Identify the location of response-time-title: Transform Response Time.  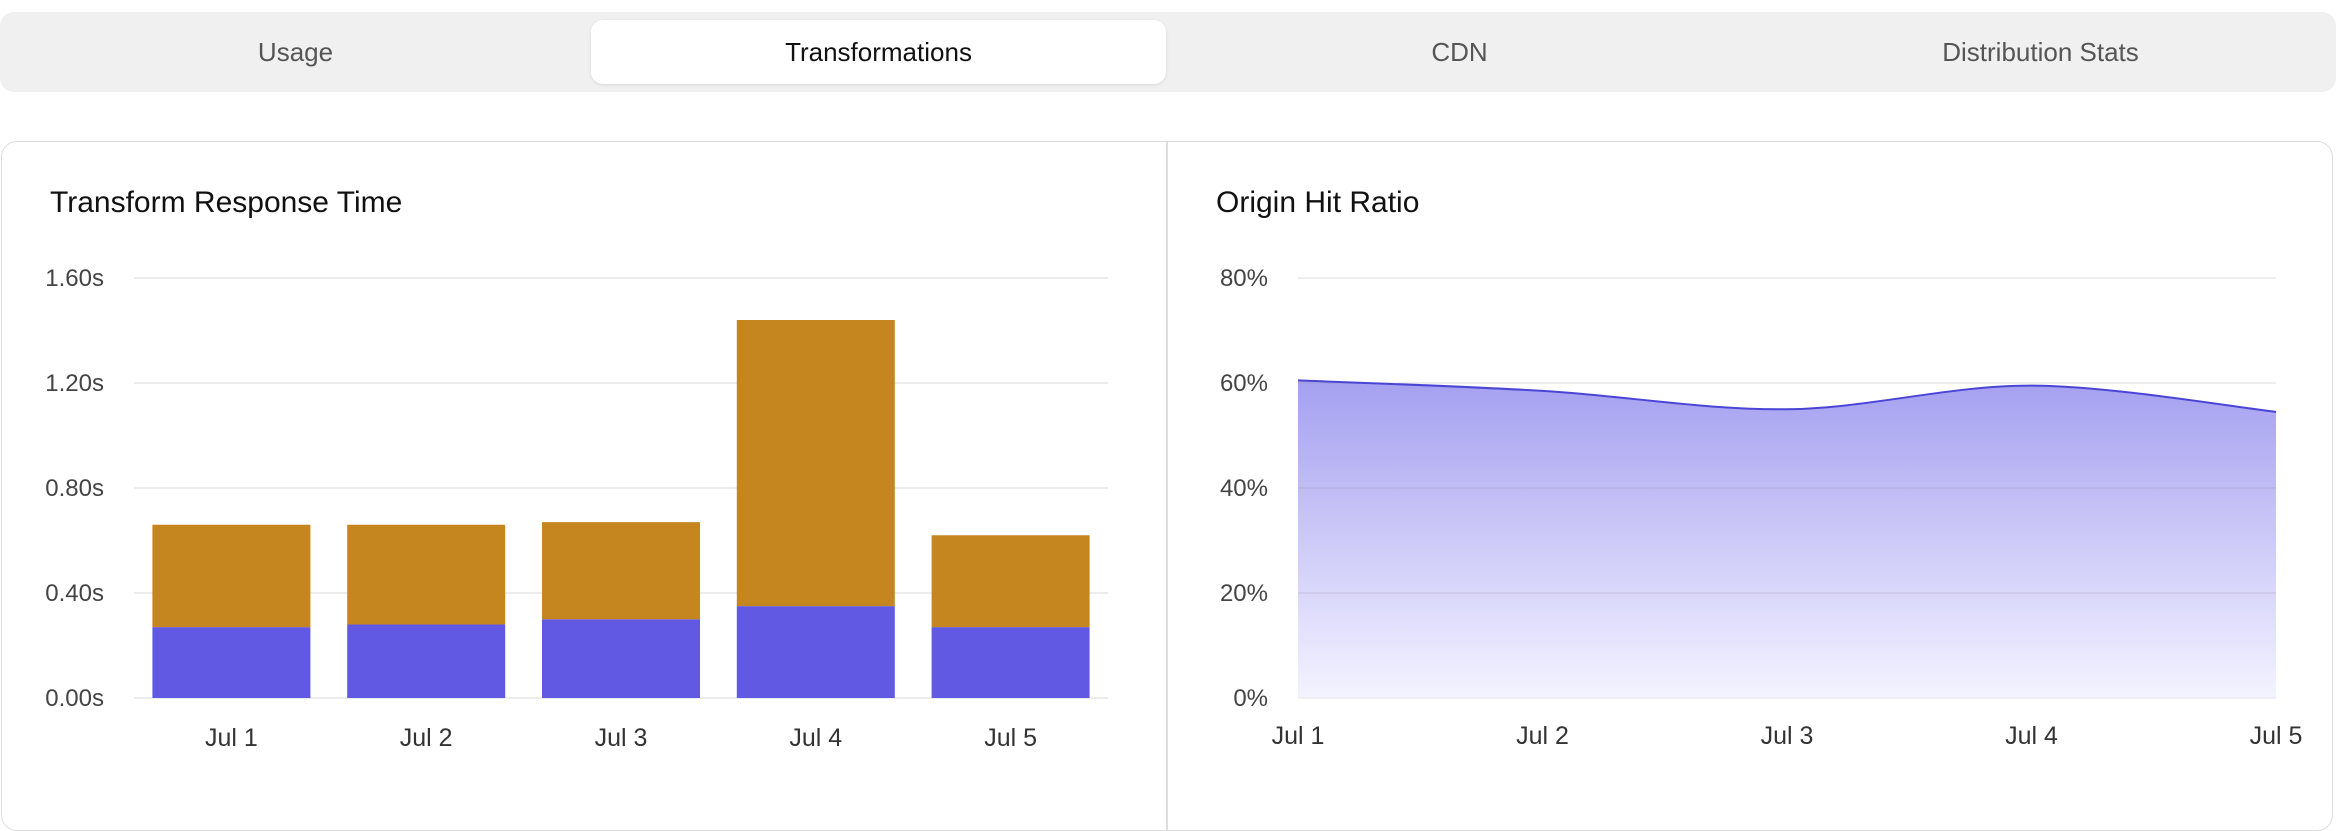
(226, 202).